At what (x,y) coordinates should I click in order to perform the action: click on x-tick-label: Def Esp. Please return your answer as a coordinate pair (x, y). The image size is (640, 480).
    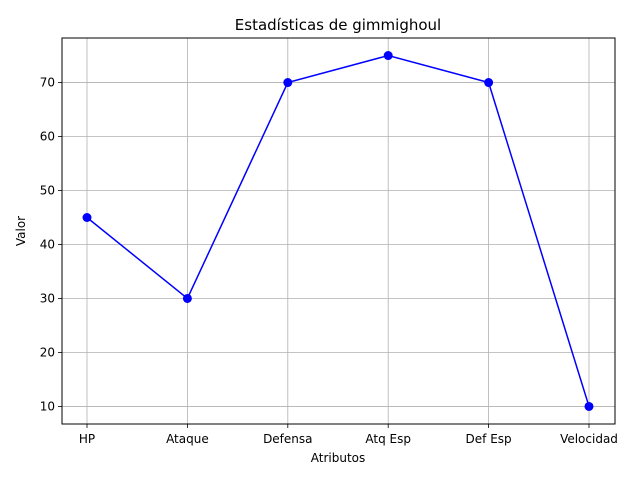
    Looking at the image, I should click on (489, 439).